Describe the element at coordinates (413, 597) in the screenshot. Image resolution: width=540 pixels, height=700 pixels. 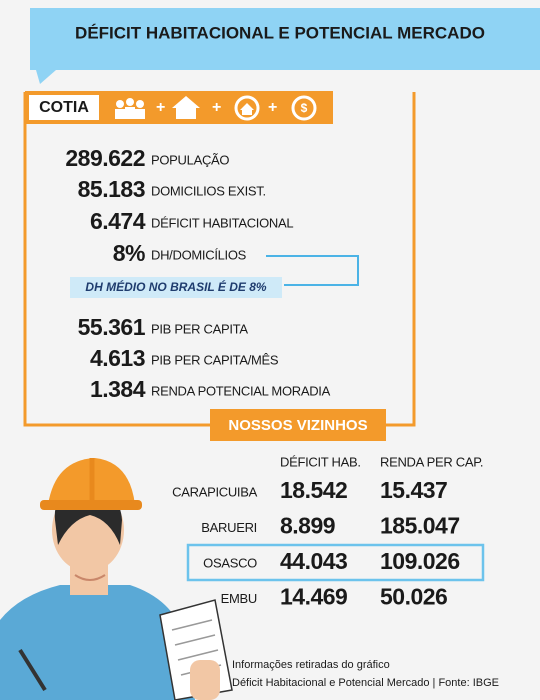
I see `income-value: 50.026` at that location.